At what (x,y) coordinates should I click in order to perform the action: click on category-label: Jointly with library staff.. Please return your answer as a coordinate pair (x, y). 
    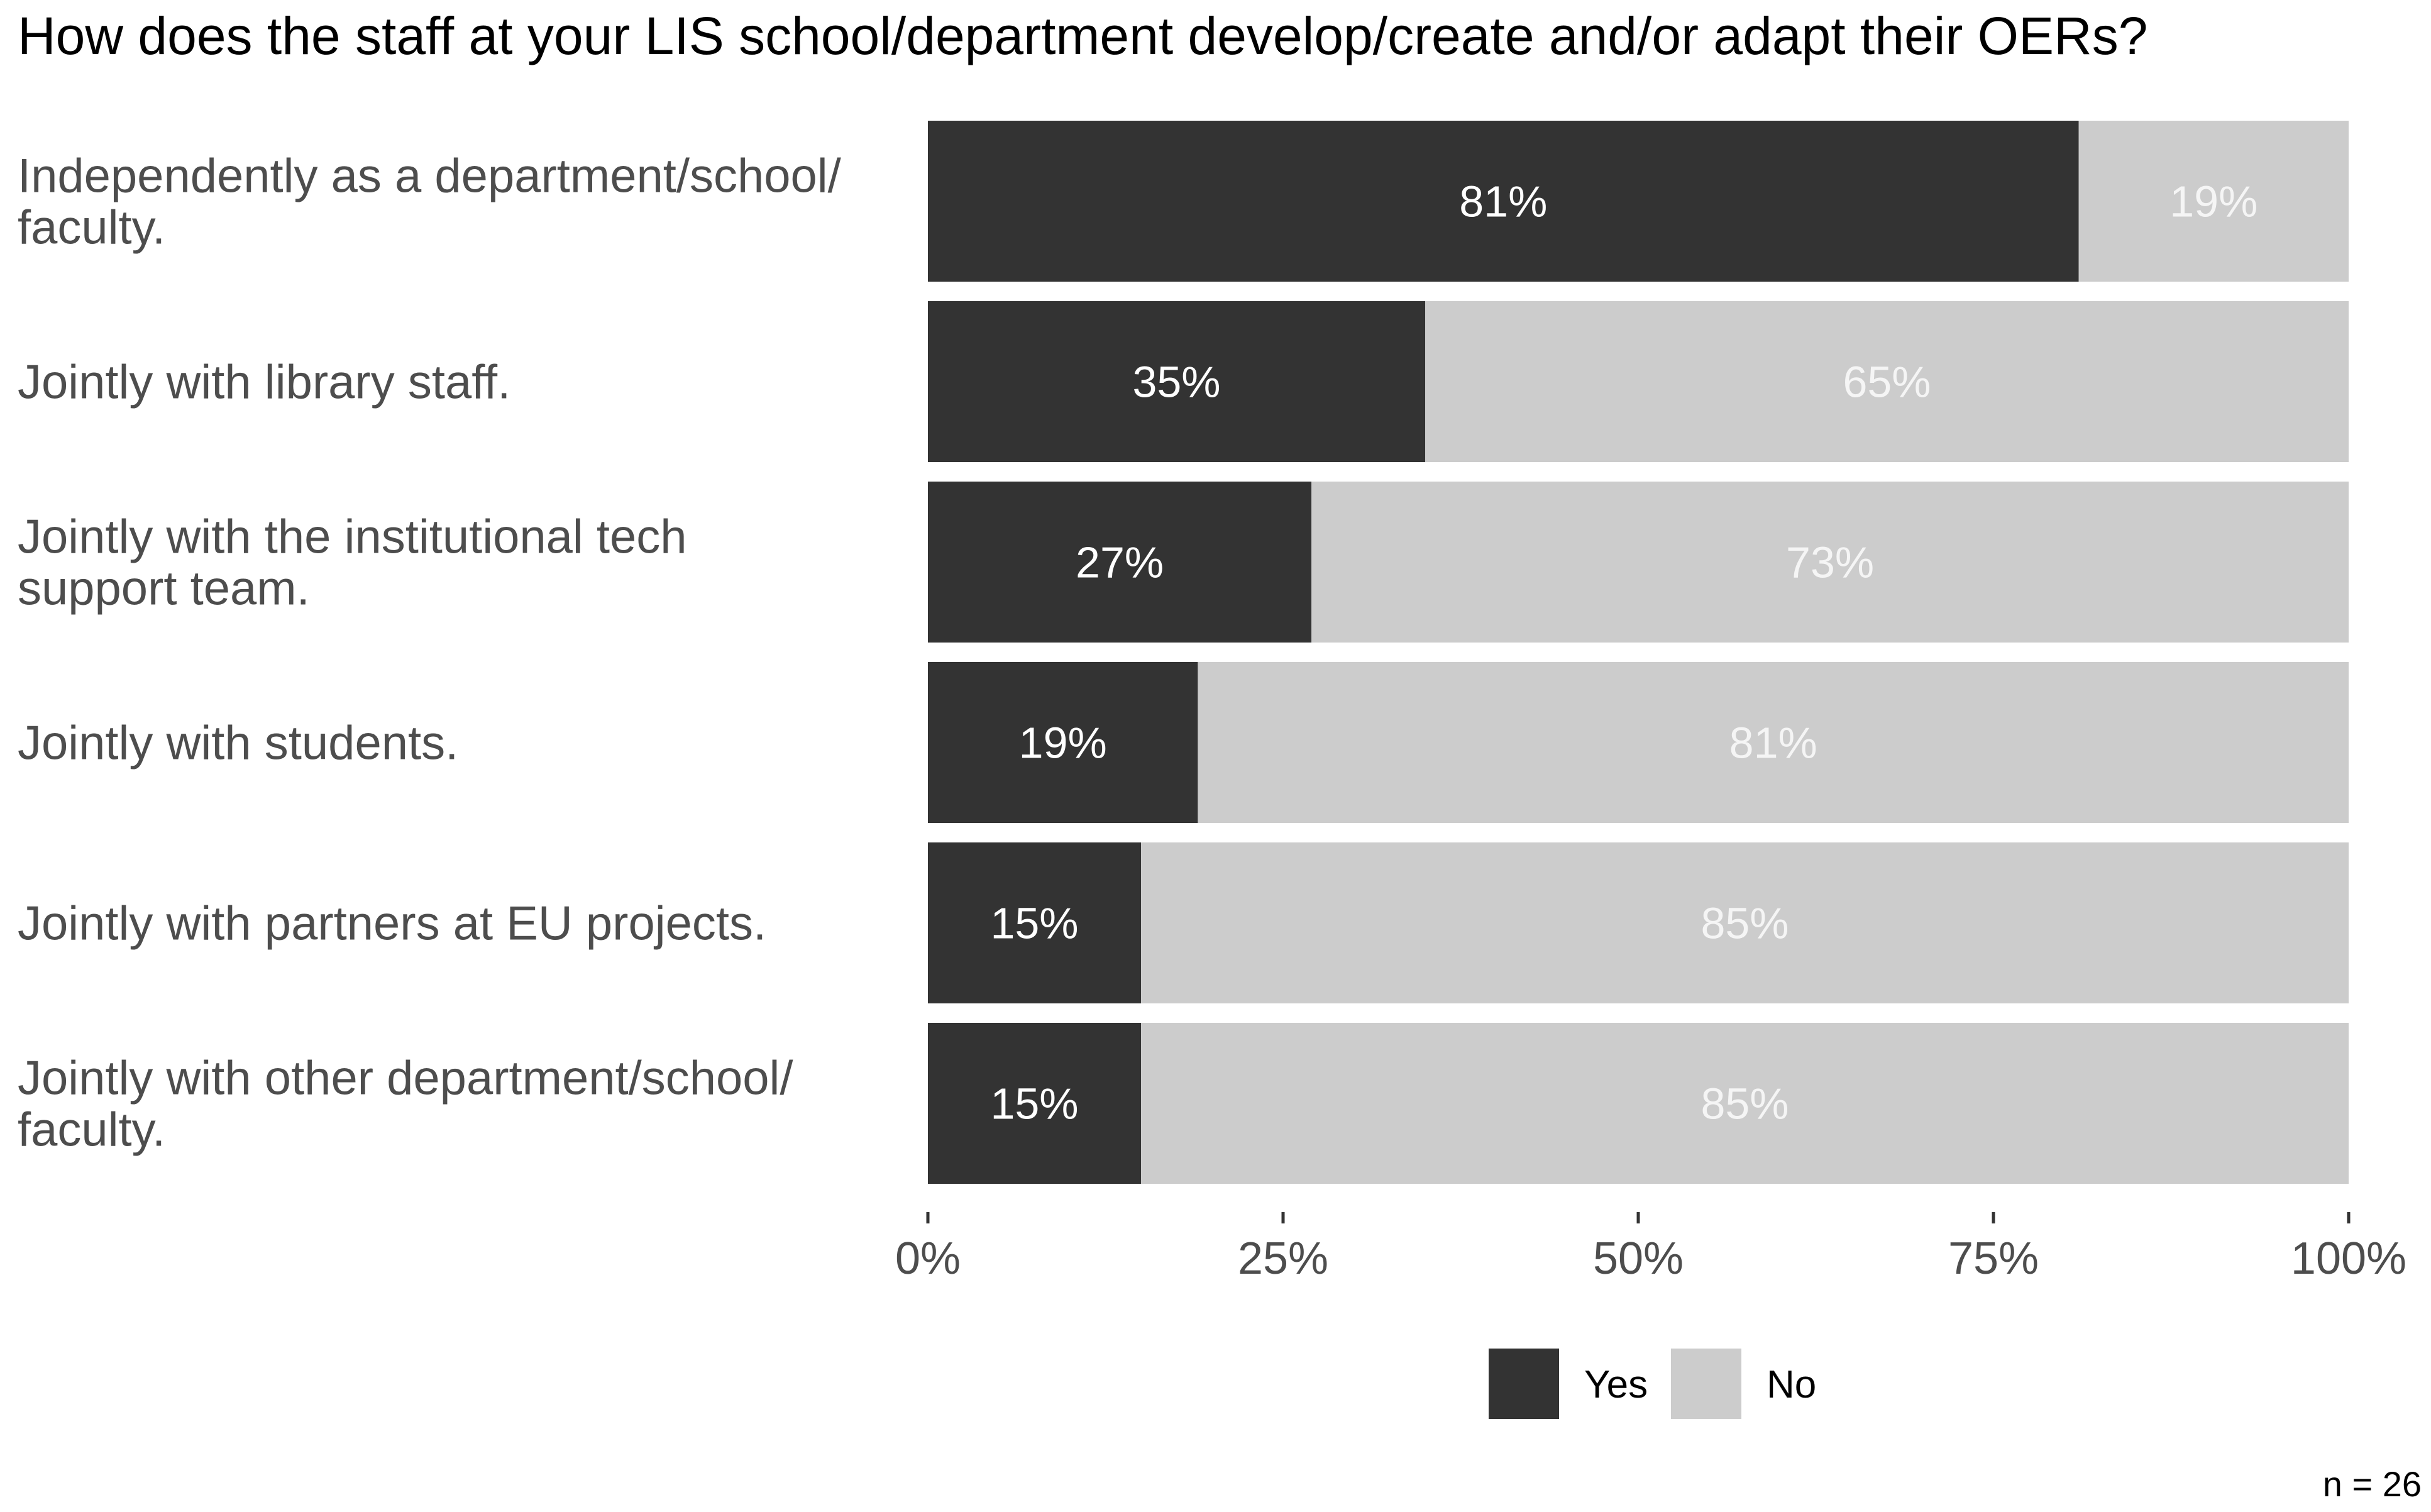
    Looking at the image, I should click on (264, 382).